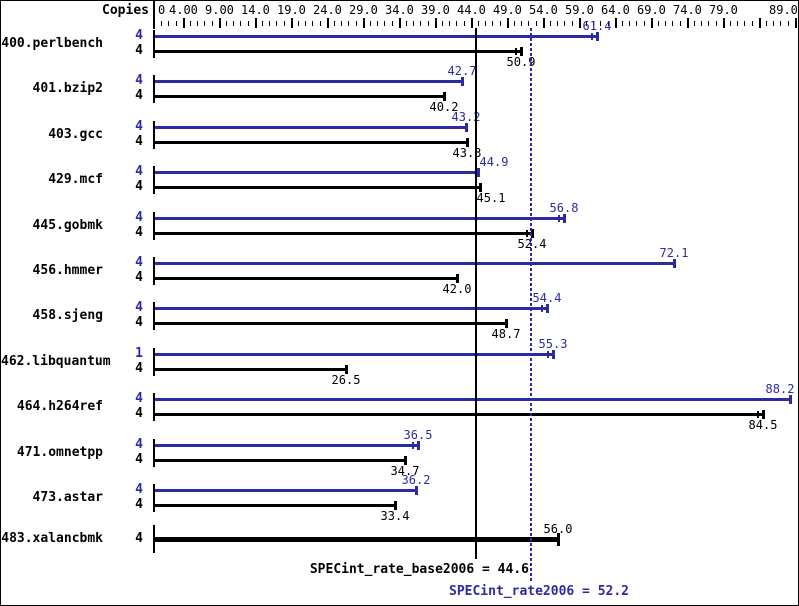  I want to click on peak-mean-dotted-line, so click(531, 305).